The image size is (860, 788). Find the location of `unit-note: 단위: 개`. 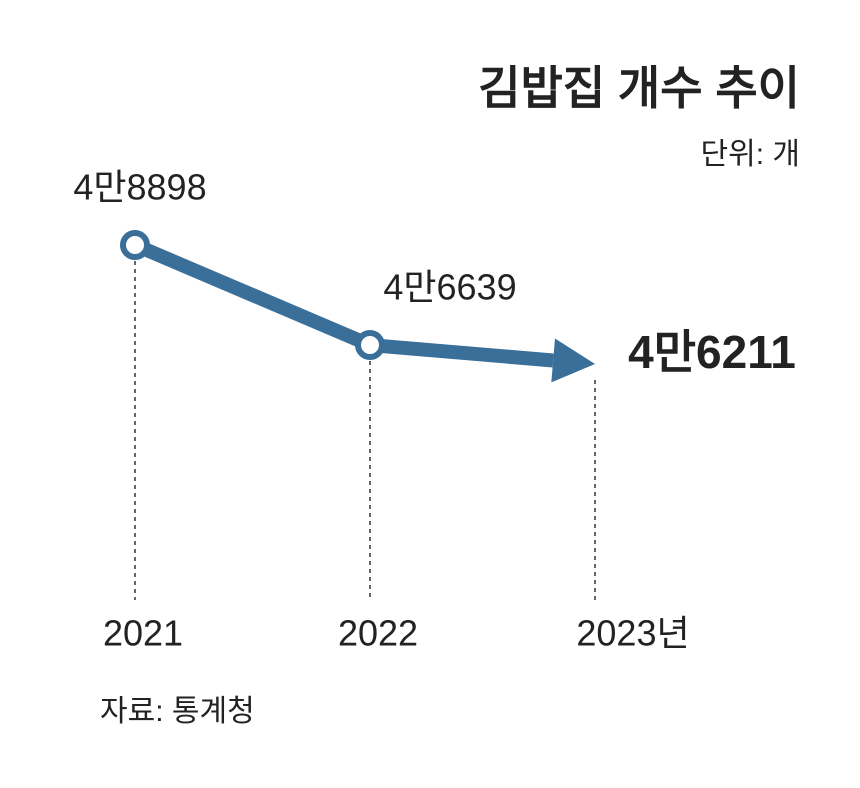

unit-note: 단위: 개 is located at coordinates (750, 154).